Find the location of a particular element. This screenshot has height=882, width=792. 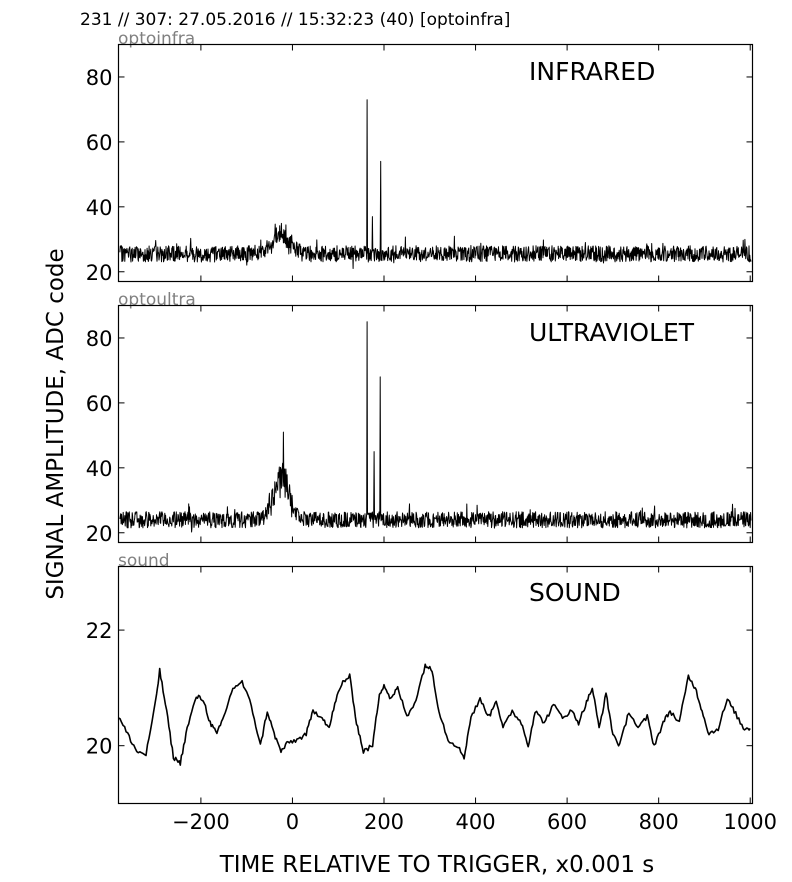

x-tick-label: 200 is located at coordinates (384, 822).